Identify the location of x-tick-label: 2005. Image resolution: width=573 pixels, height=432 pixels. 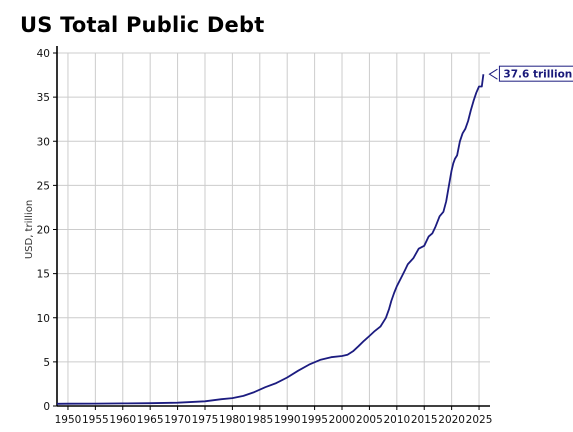
(369, 420).